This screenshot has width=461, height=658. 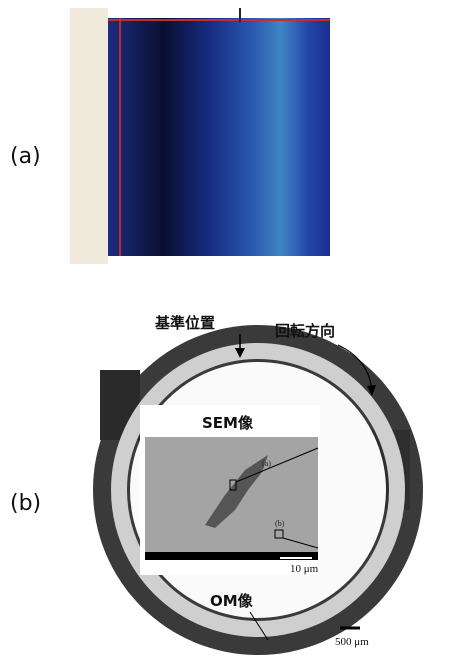 What do you see at coordinates (89, 136) in the screenshot?
I see `axis-strip` at bounding box center [89, 136].